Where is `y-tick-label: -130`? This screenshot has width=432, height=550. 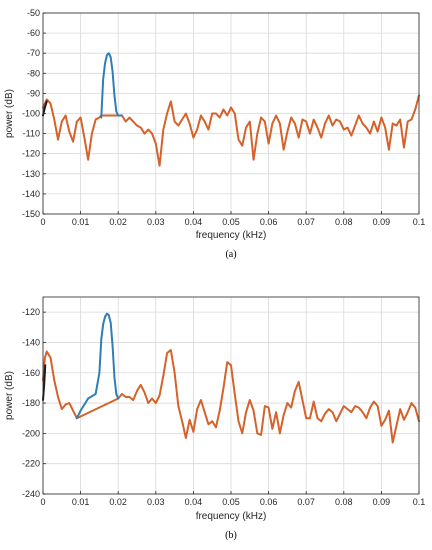 y-tick-label: -130 is located at coordinates (31, 174).